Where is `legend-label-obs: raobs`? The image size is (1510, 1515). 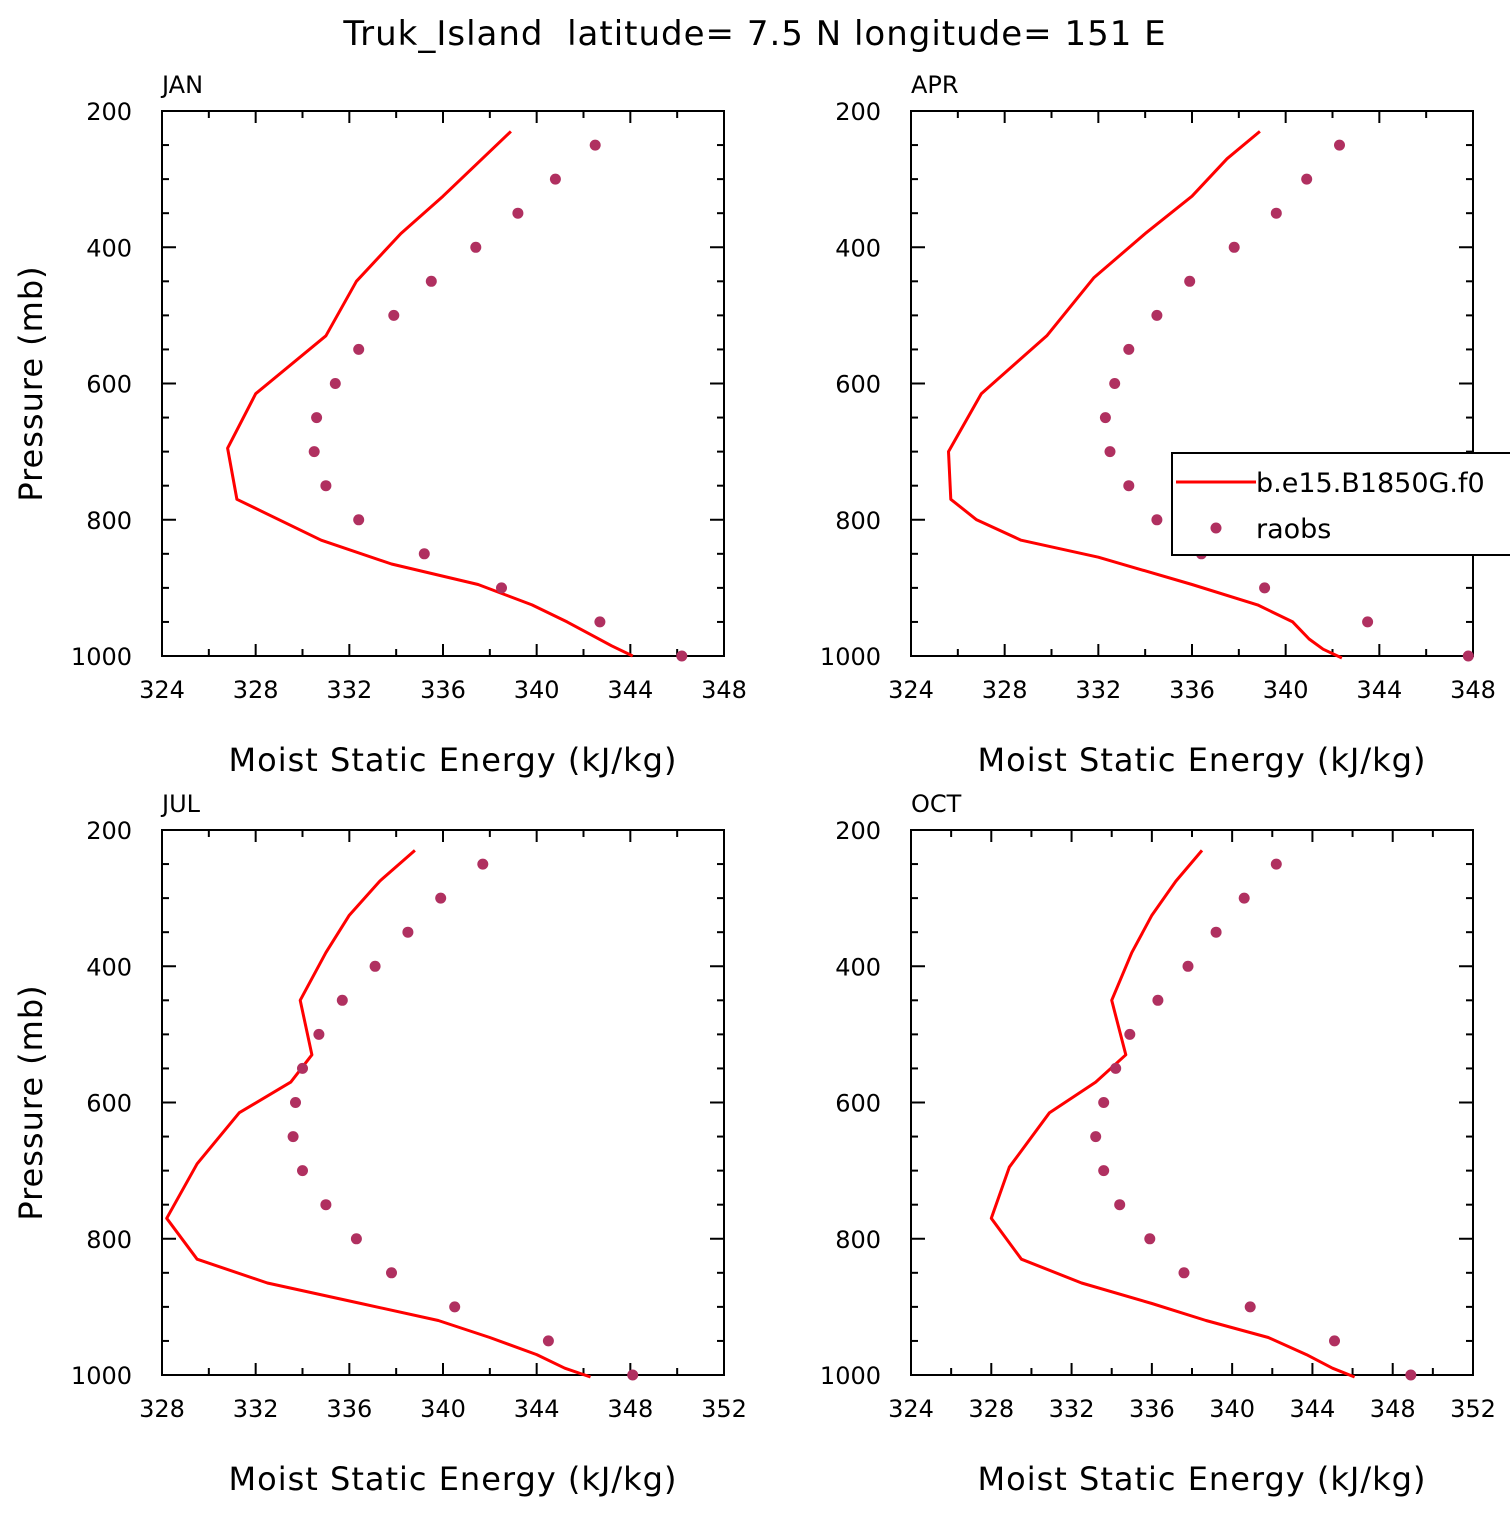 legend-label-obs: raobs is located at coordinates (1293, 529).